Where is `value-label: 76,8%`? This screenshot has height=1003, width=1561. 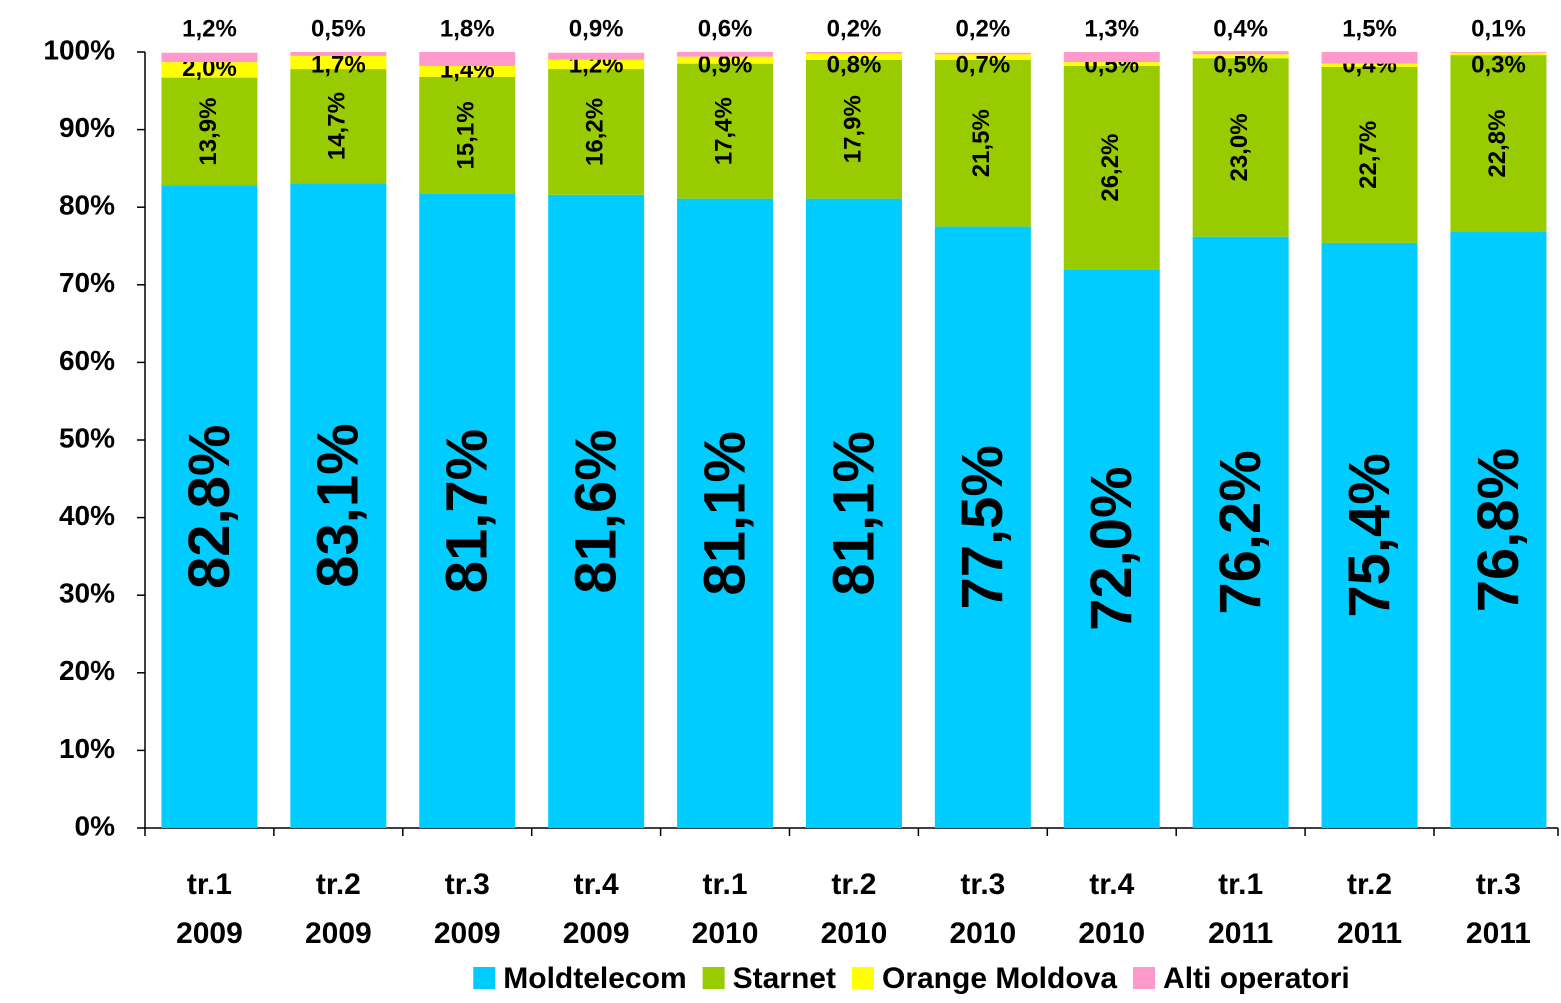 value-label: 76,8% is located at coordinates (1498, 530).